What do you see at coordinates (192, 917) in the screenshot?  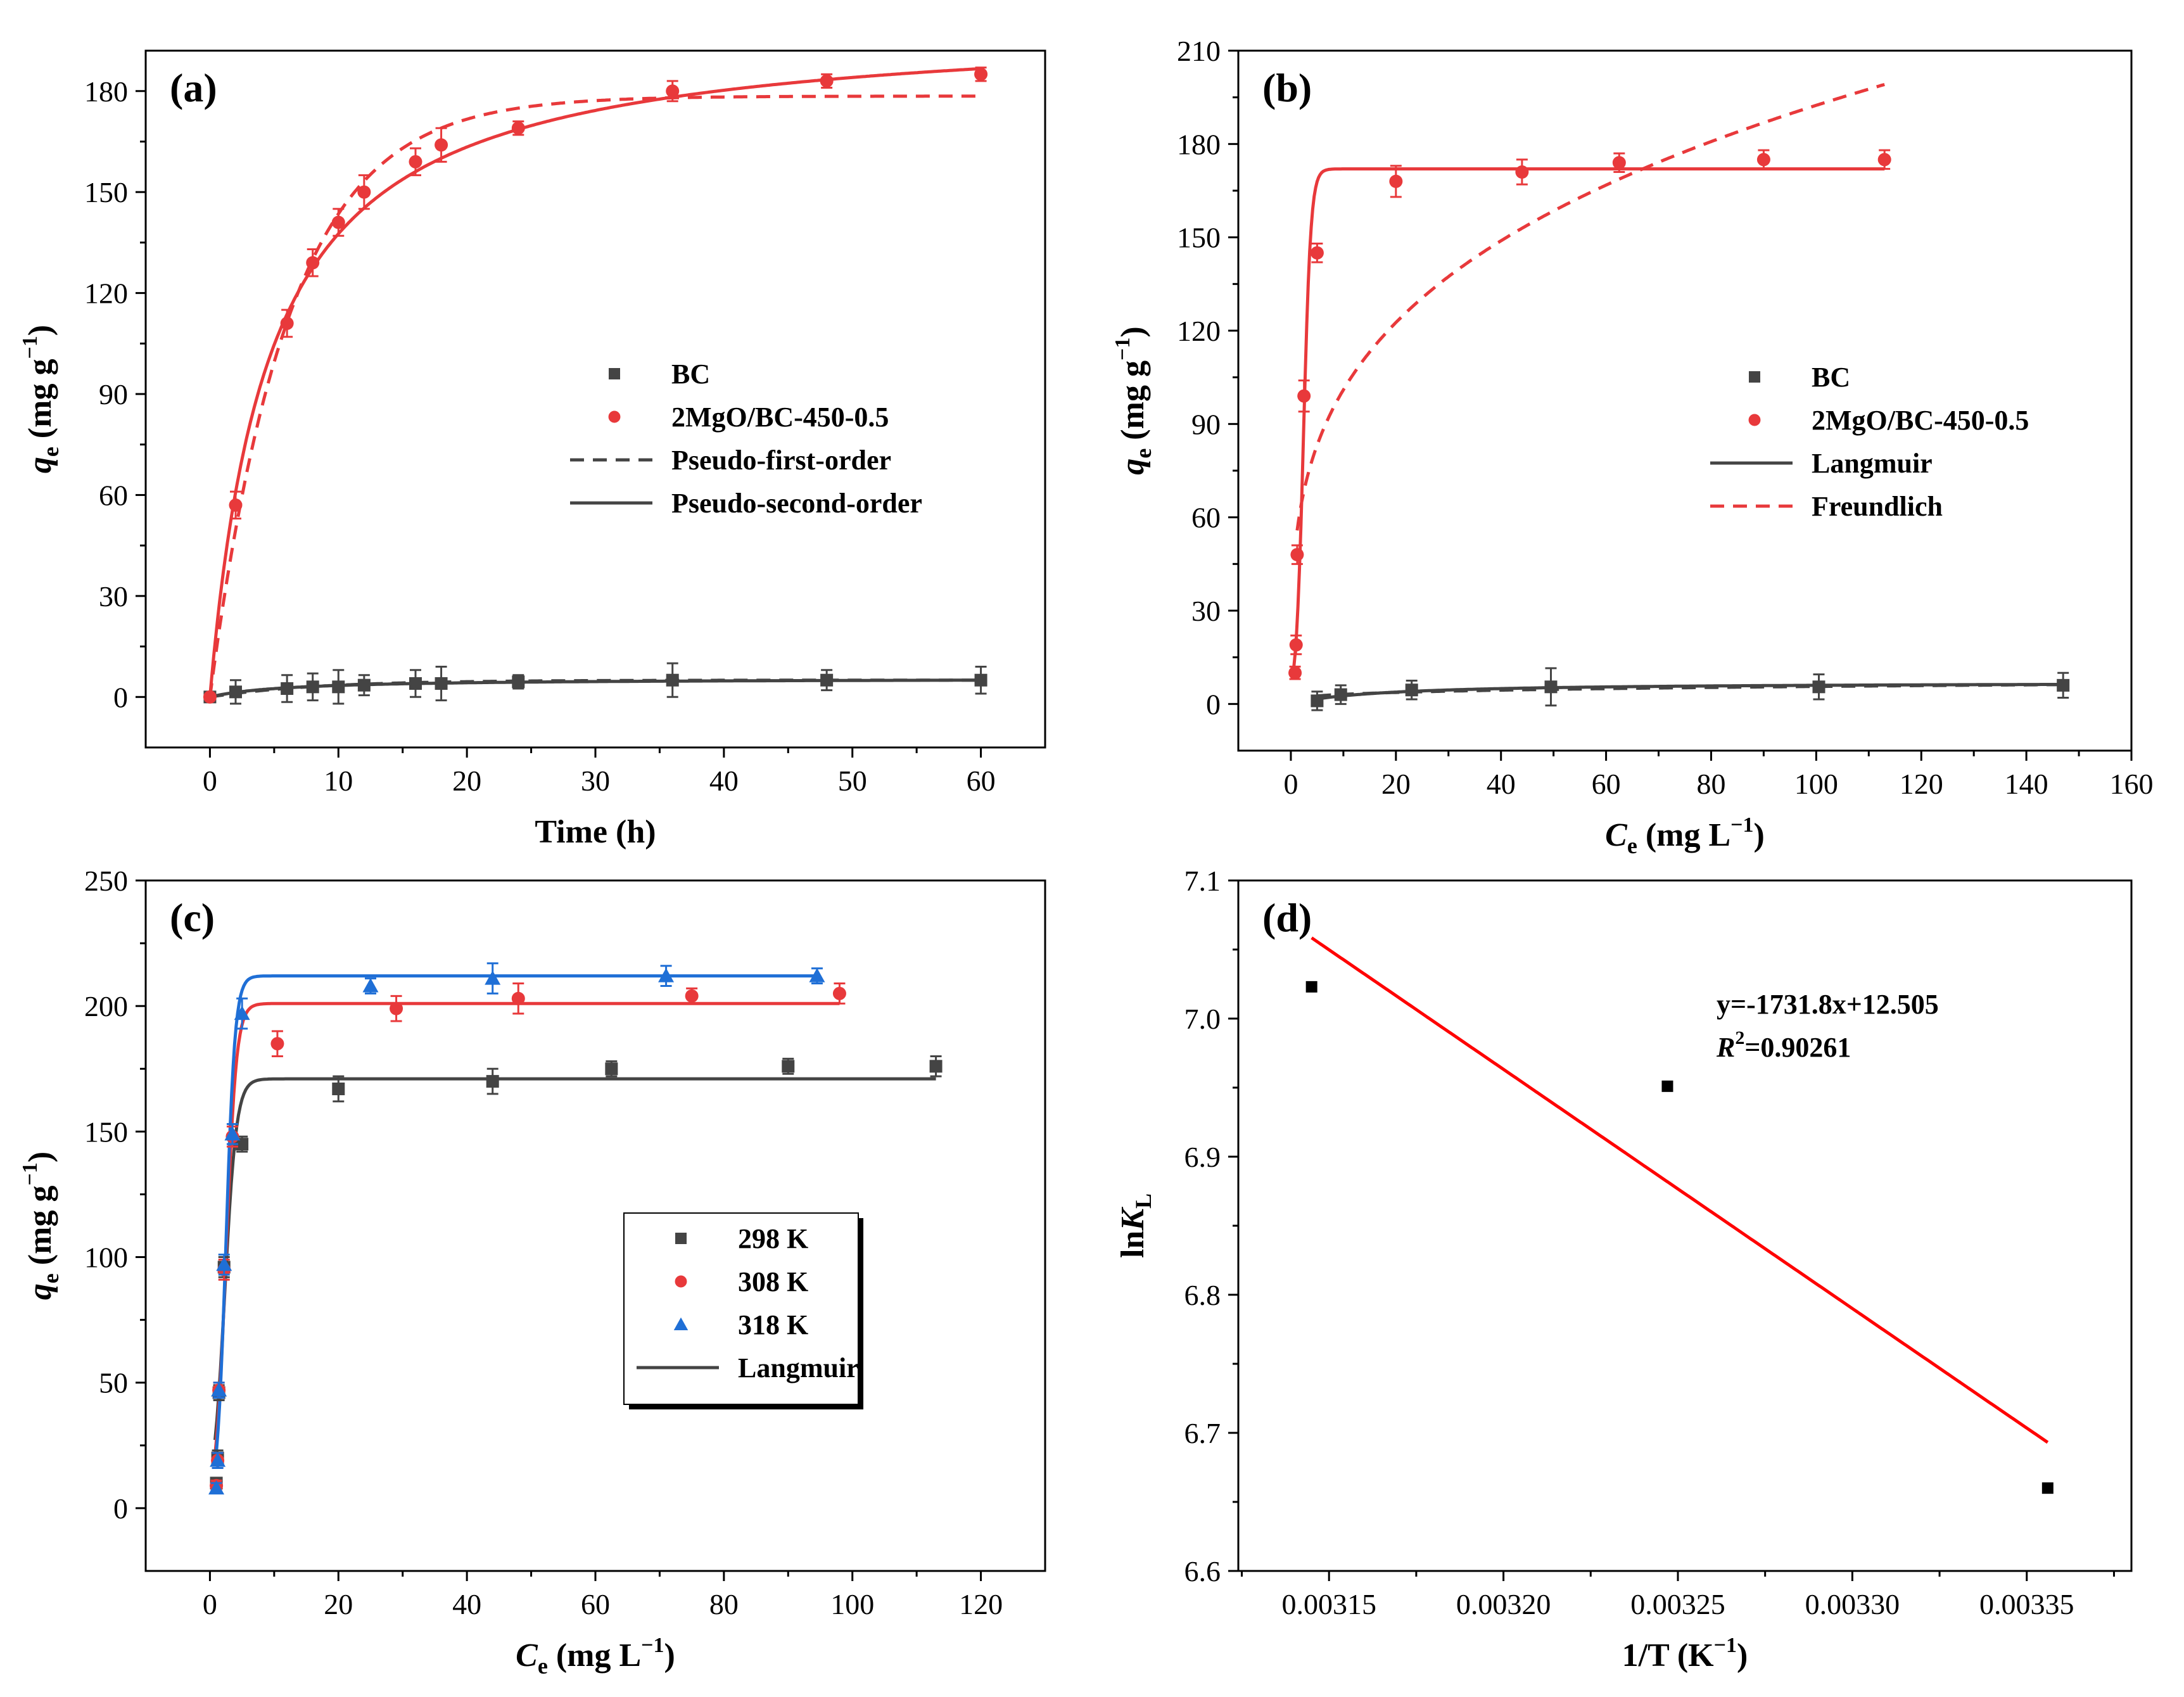 I see `panel-label: (c)` at bounding box center [192, 917].